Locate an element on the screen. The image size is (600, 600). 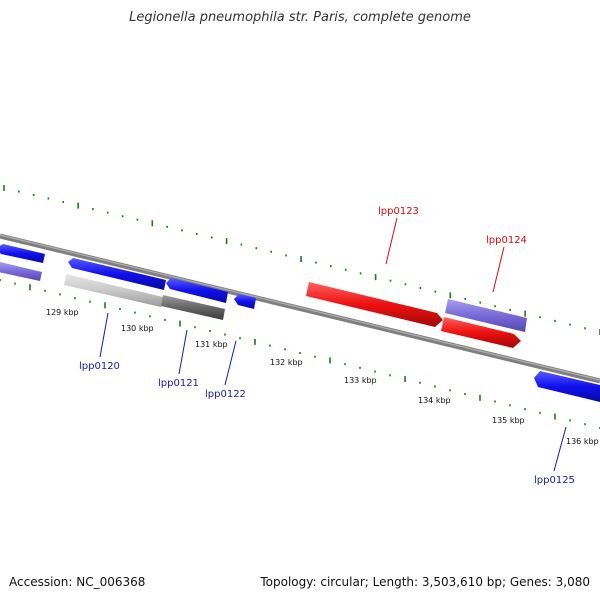
gene-feature-lpp0123 is located at coordinates (374, 304).